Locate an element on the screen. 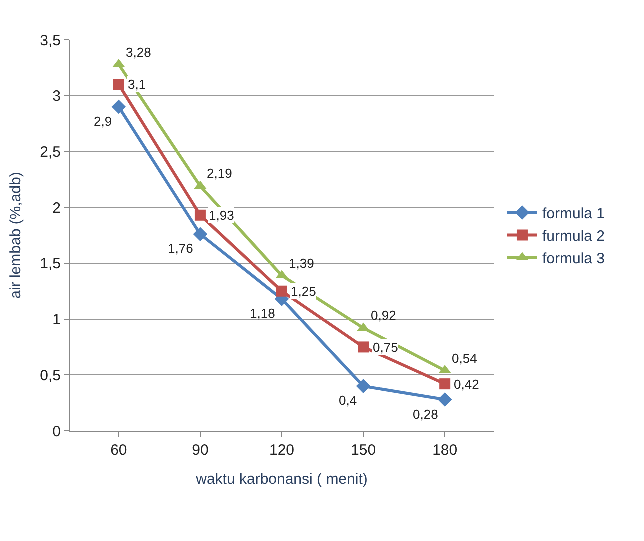  data-label: 1,39 is located at coordinates (301, 263).